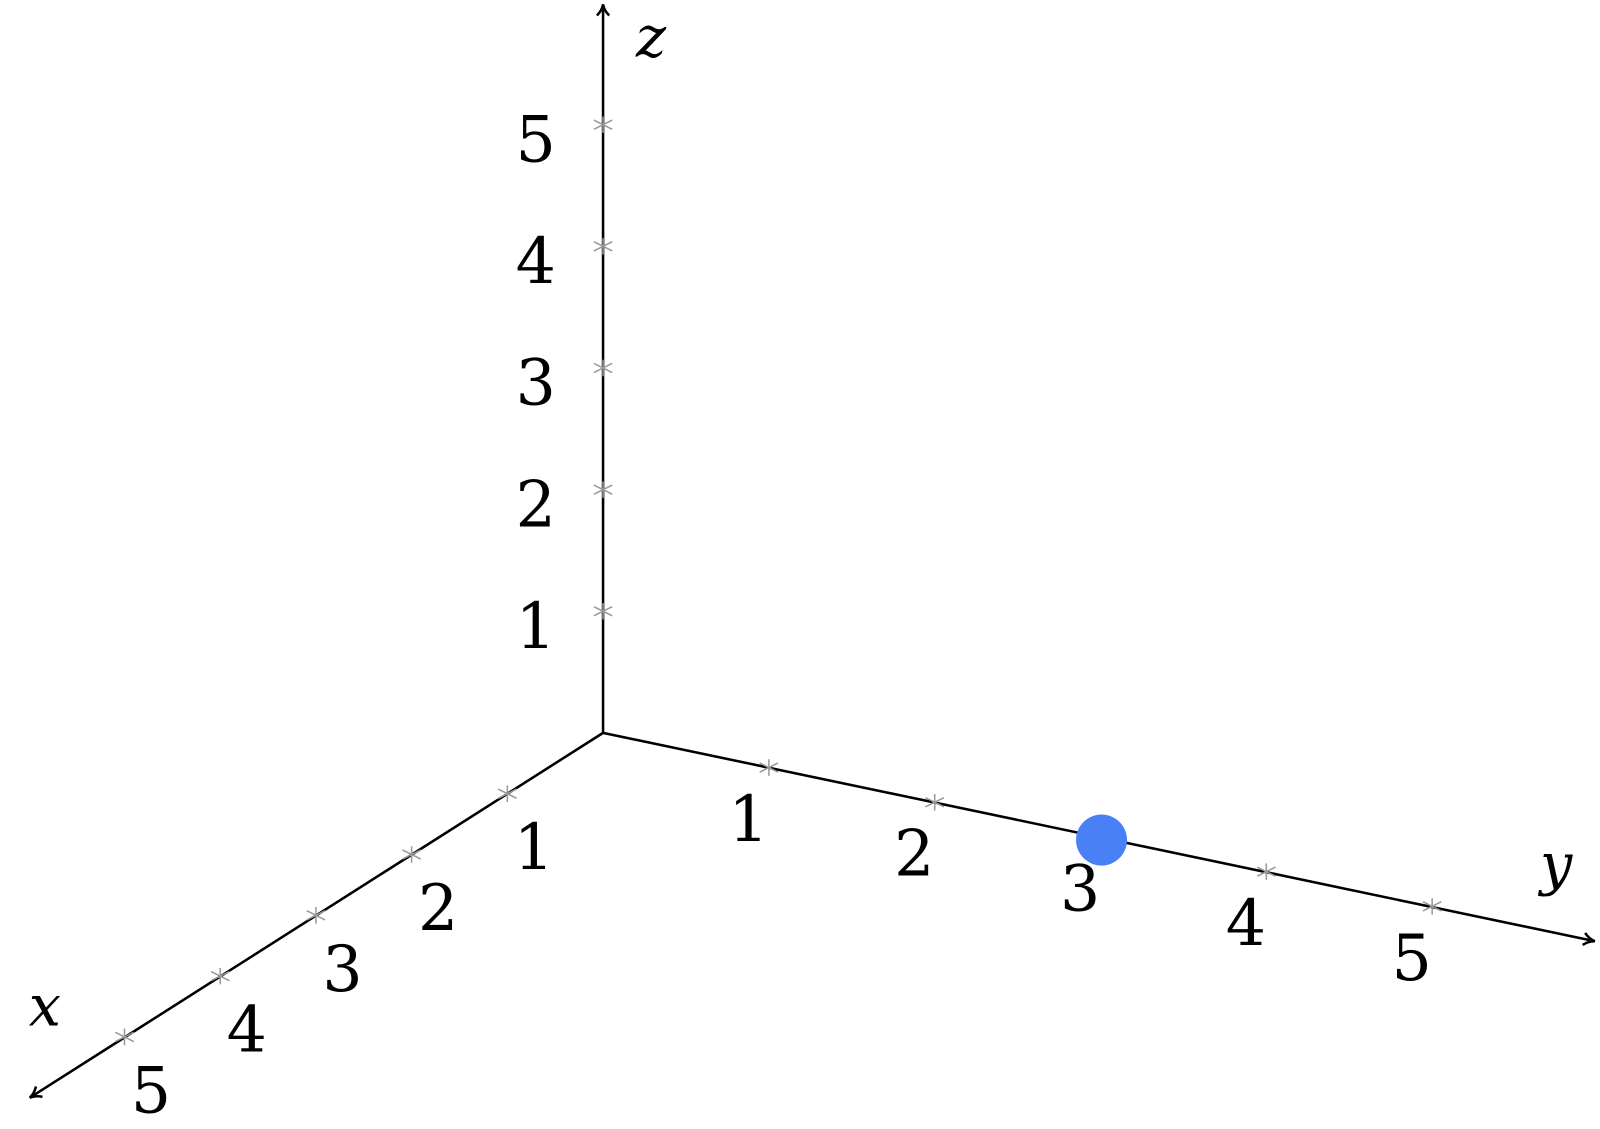  What do you see at coordinates (1246, 923) in the screenshot?
I see `y-tick-label: 4` at bounding box center [1246, 923].